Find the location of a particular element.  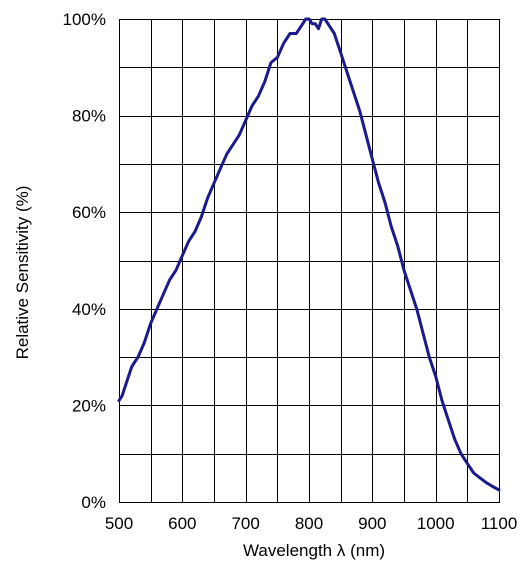

x-tick-label: 900 is located at coordinates (372, 523).